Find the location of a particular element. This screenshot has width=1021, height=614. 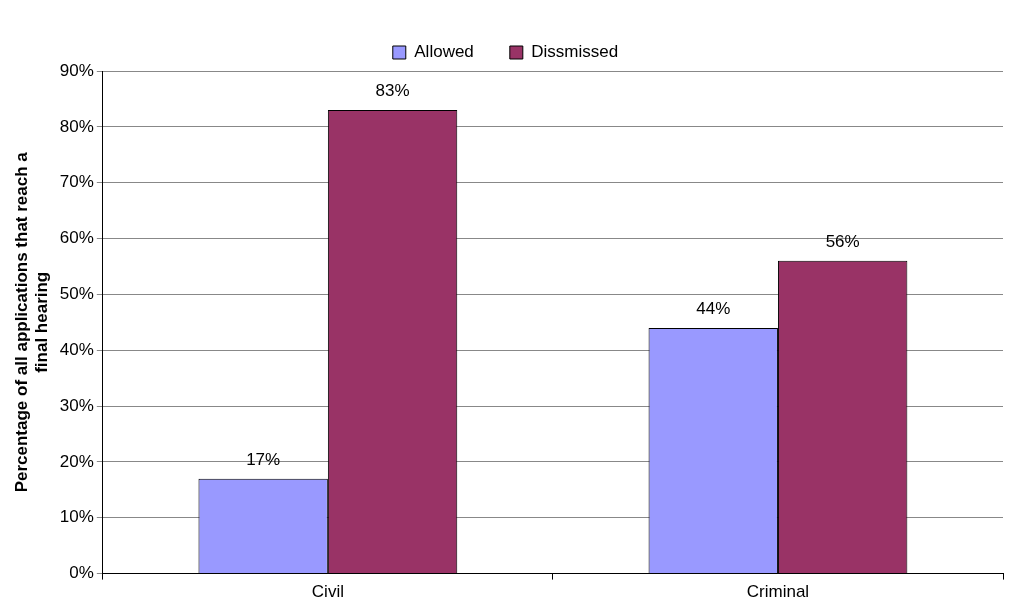

y-tick-label: 30% is located at coordinates (76, 405).